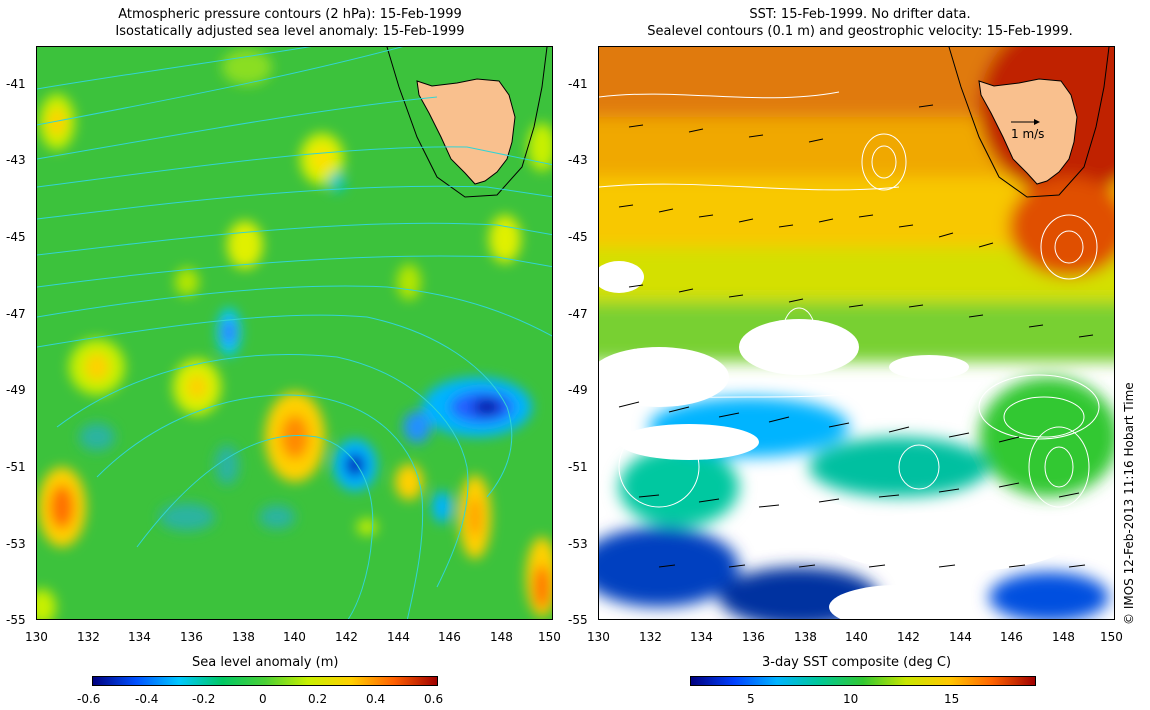 This screenshot has height=710, width=1150. What do you see at coordinates (578, 467) in the screenshot?
I see `right-y-tick: -51` at bounding box center [578, 467].